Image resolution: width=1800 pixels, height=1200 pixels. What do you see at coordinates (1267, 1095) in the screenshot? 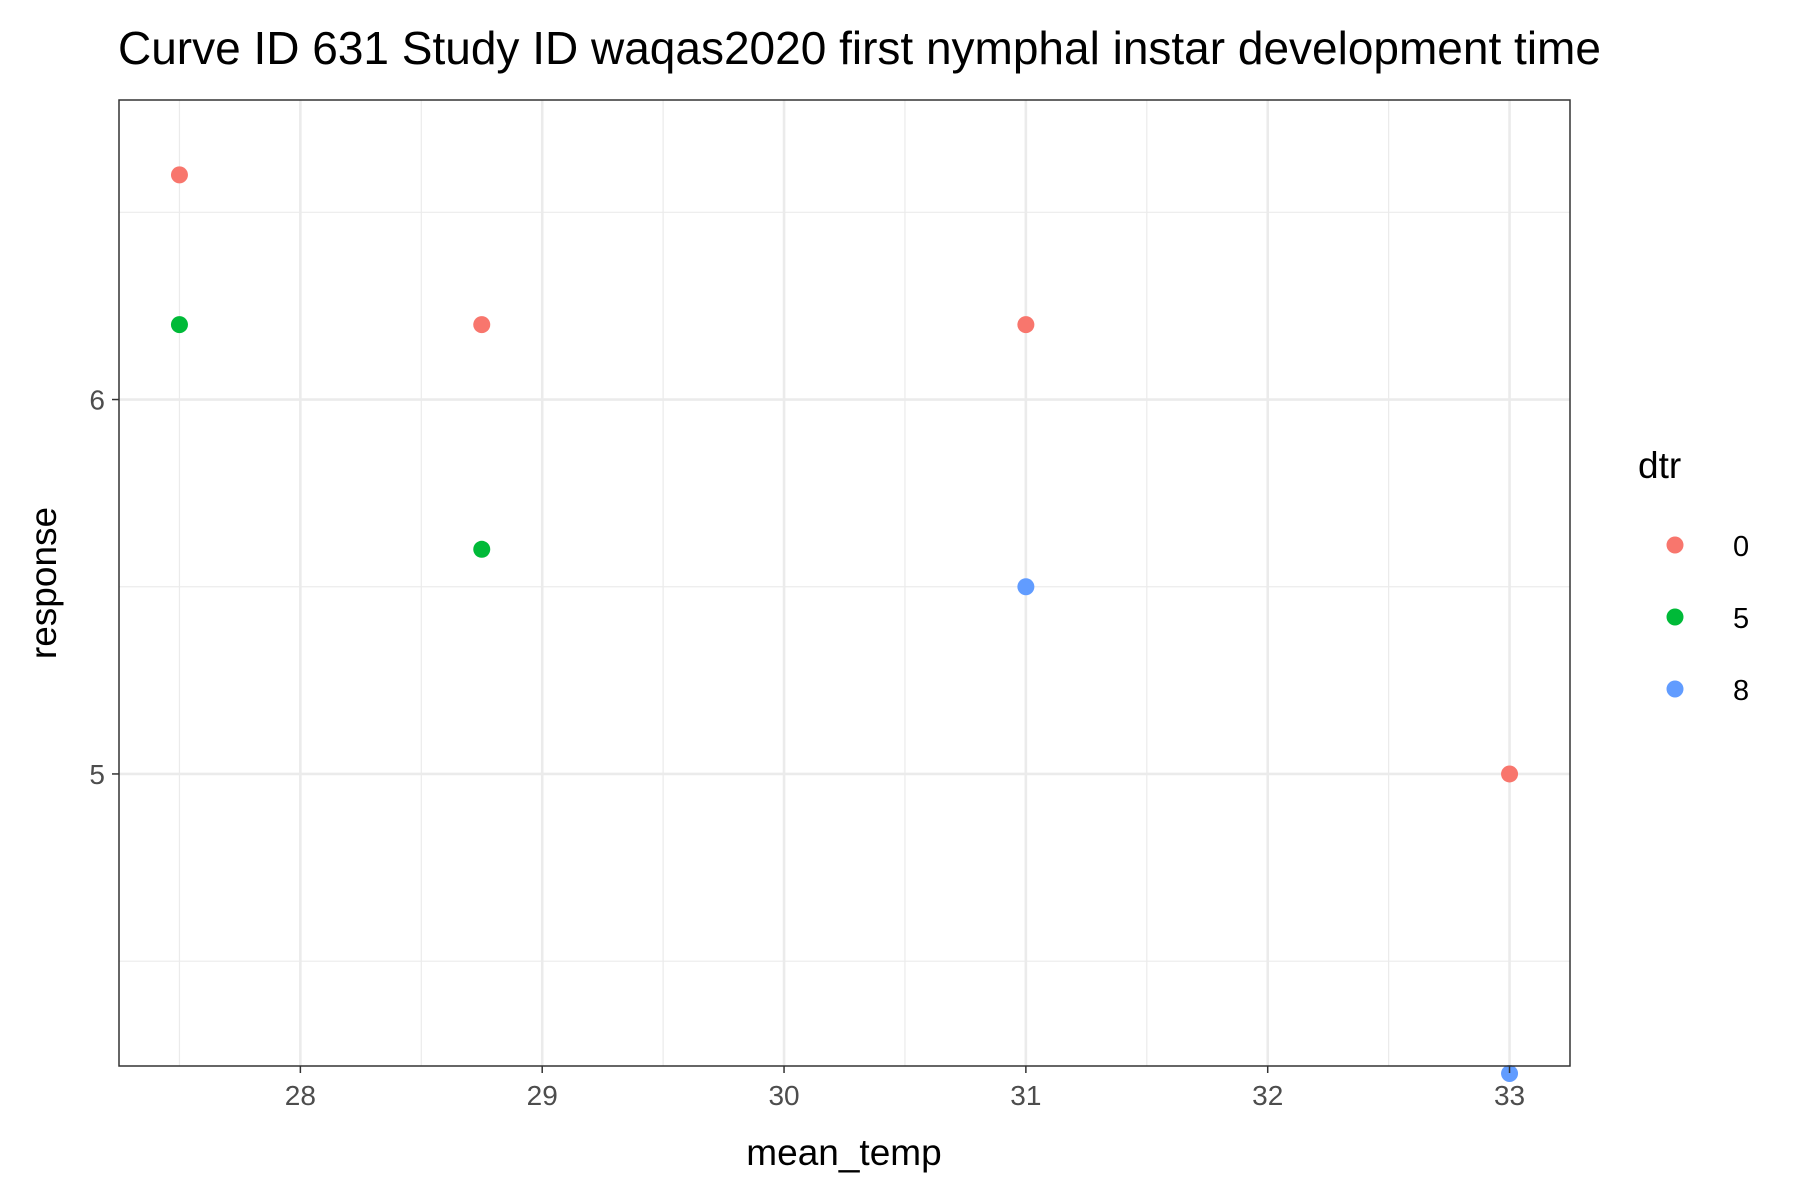
I see `x-tick-label: 32` at bounding box center [1267, 1095].